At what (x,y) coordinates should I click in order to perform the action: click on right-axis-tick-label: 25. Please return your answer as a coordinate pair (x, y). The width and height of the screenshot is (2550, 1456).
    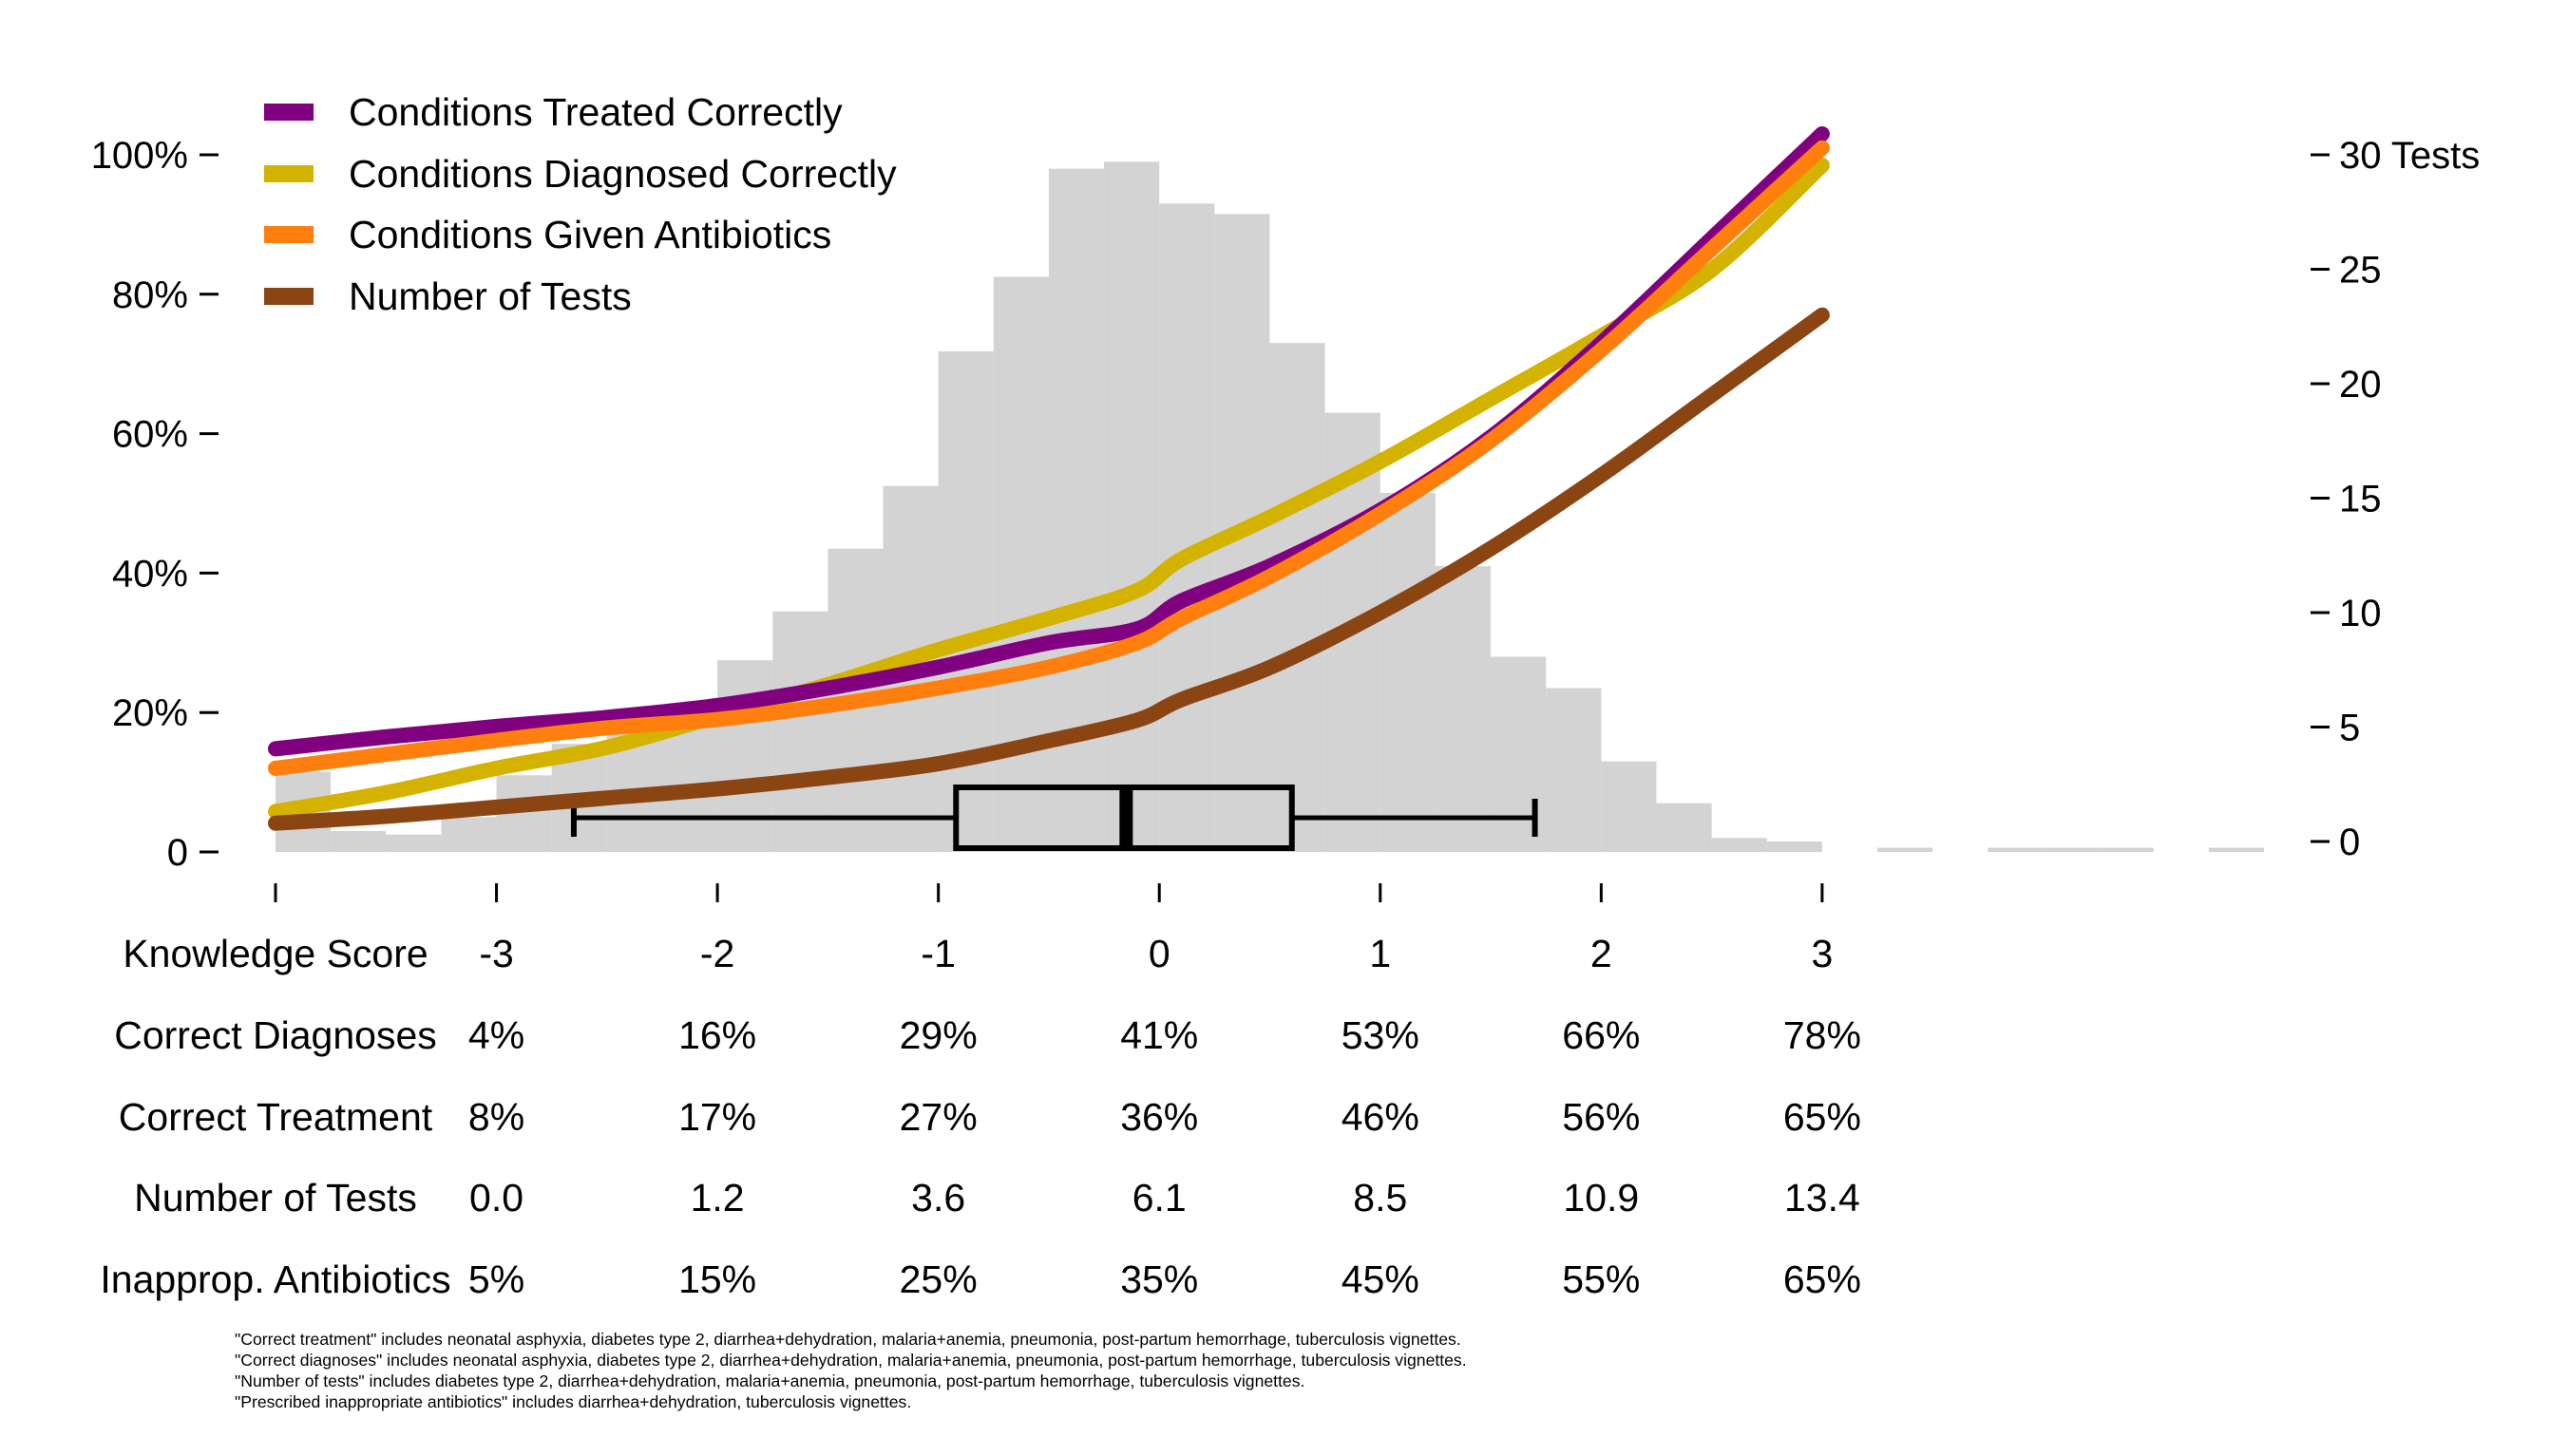
    Looking at the image, I should click on (2360, 271).